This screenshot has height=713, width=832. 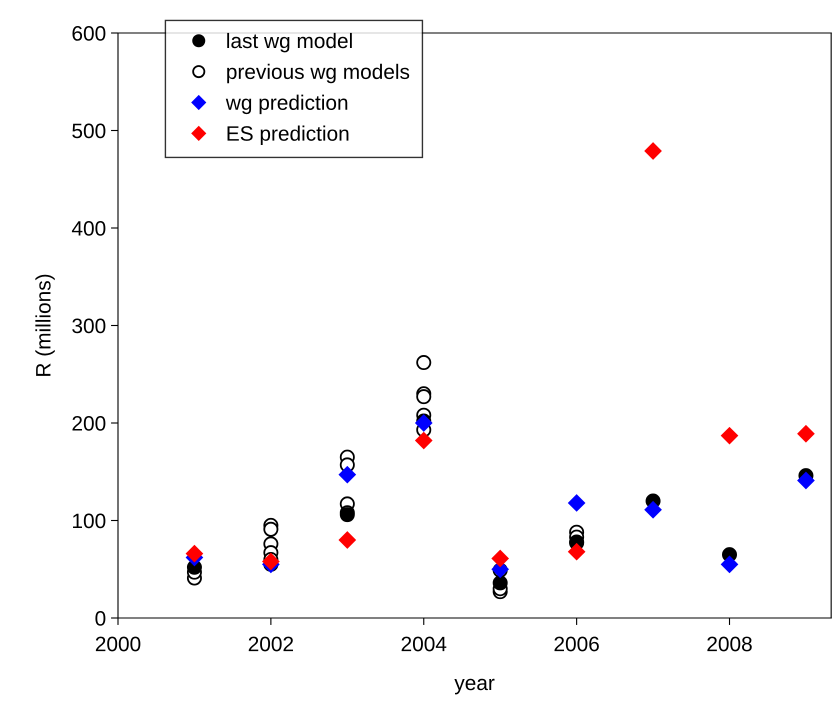 I want to click on legend-label: previous wg models, so click(x=318, y=74).